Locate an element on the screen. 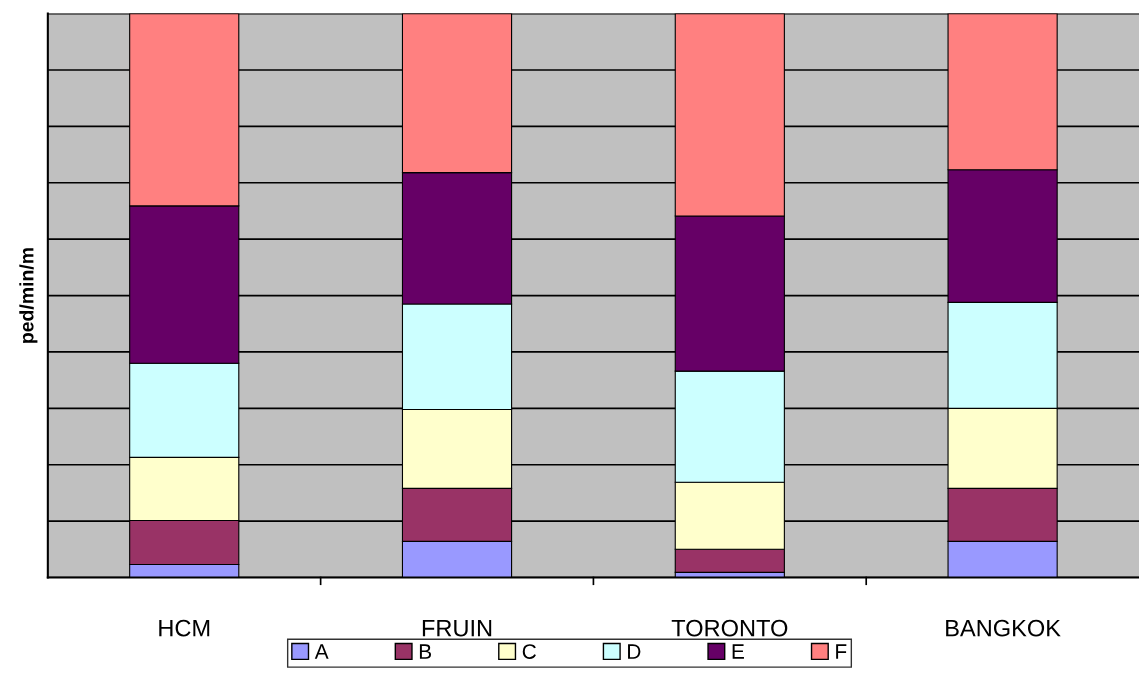 The width and height of the screenshot is (1139, 681). legend-label: F is located at coordinates (841, 651).